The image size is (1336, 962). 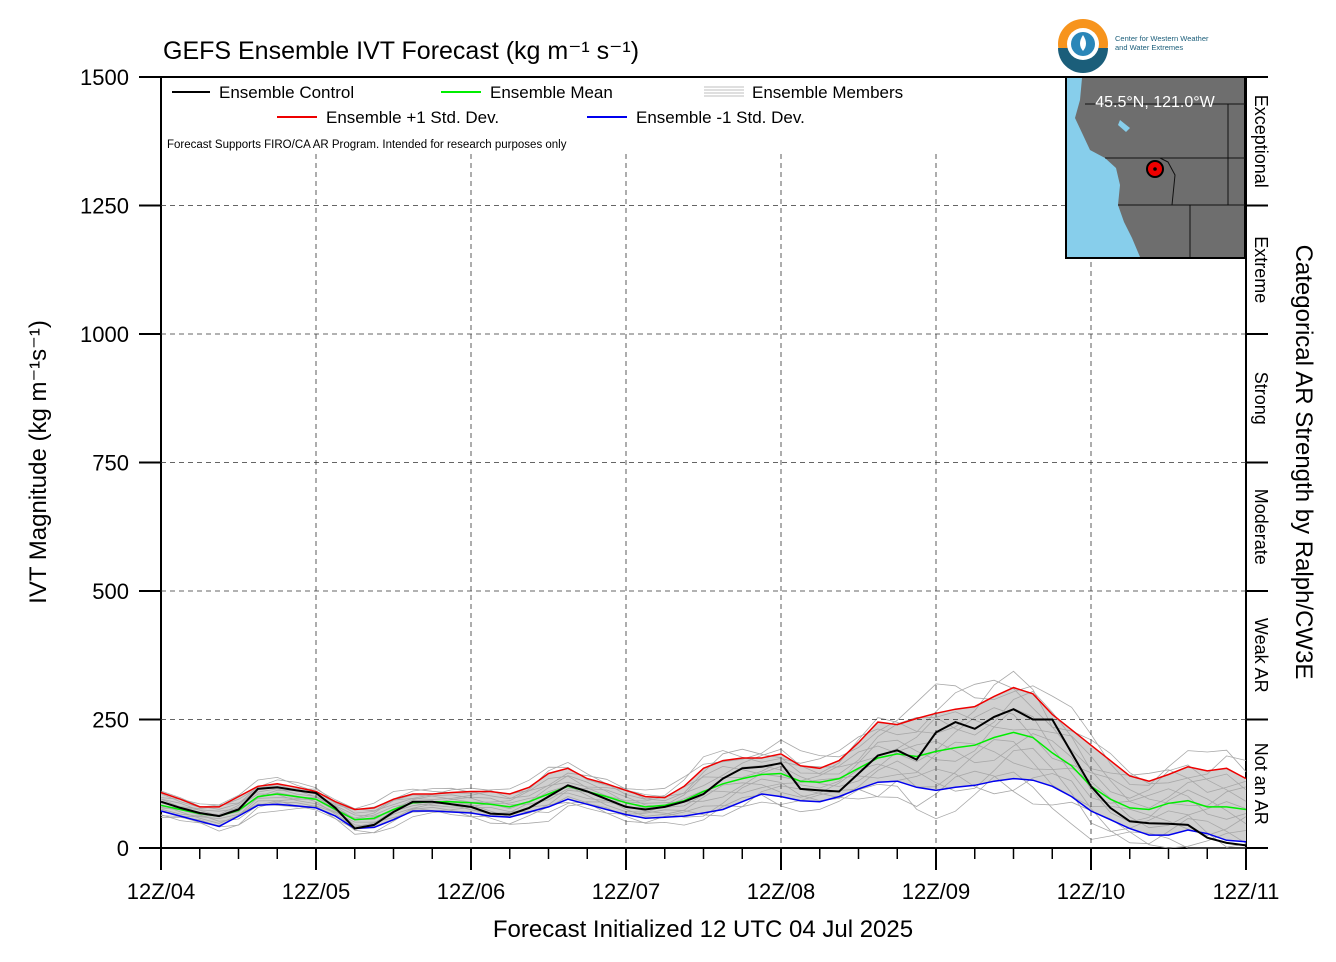 I want to click on y-tick-label: 1500, so click(x=104, y=77).